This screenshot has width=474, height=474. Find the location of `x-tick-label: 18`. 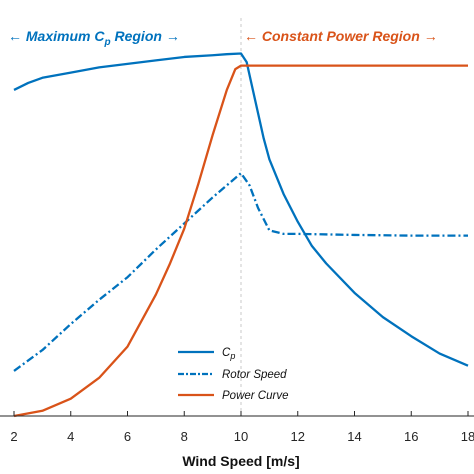

x-tick-label: 18 is located at coordinates (467, 436).